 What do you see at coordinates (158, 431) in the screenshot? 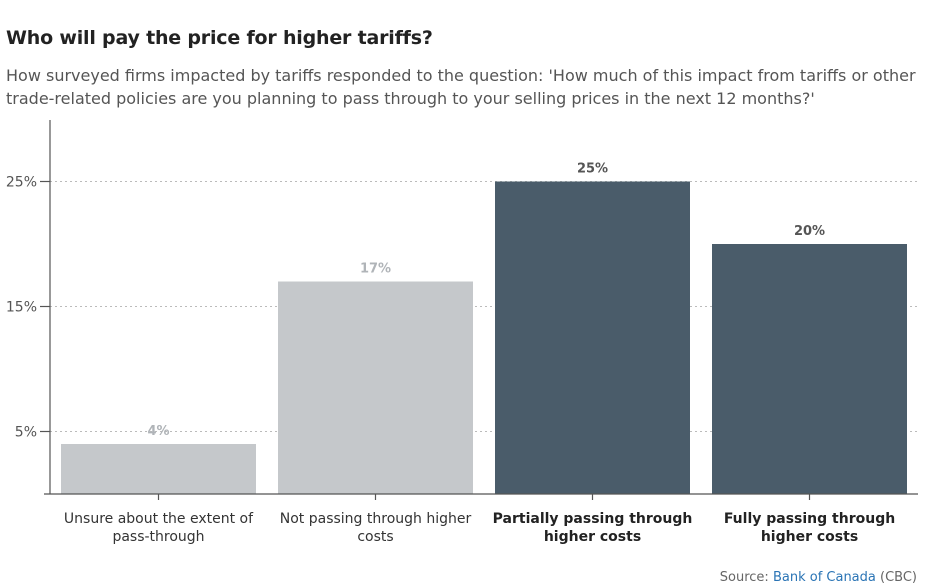
I see `data-label: 4%` at bounding box center [158, 431].